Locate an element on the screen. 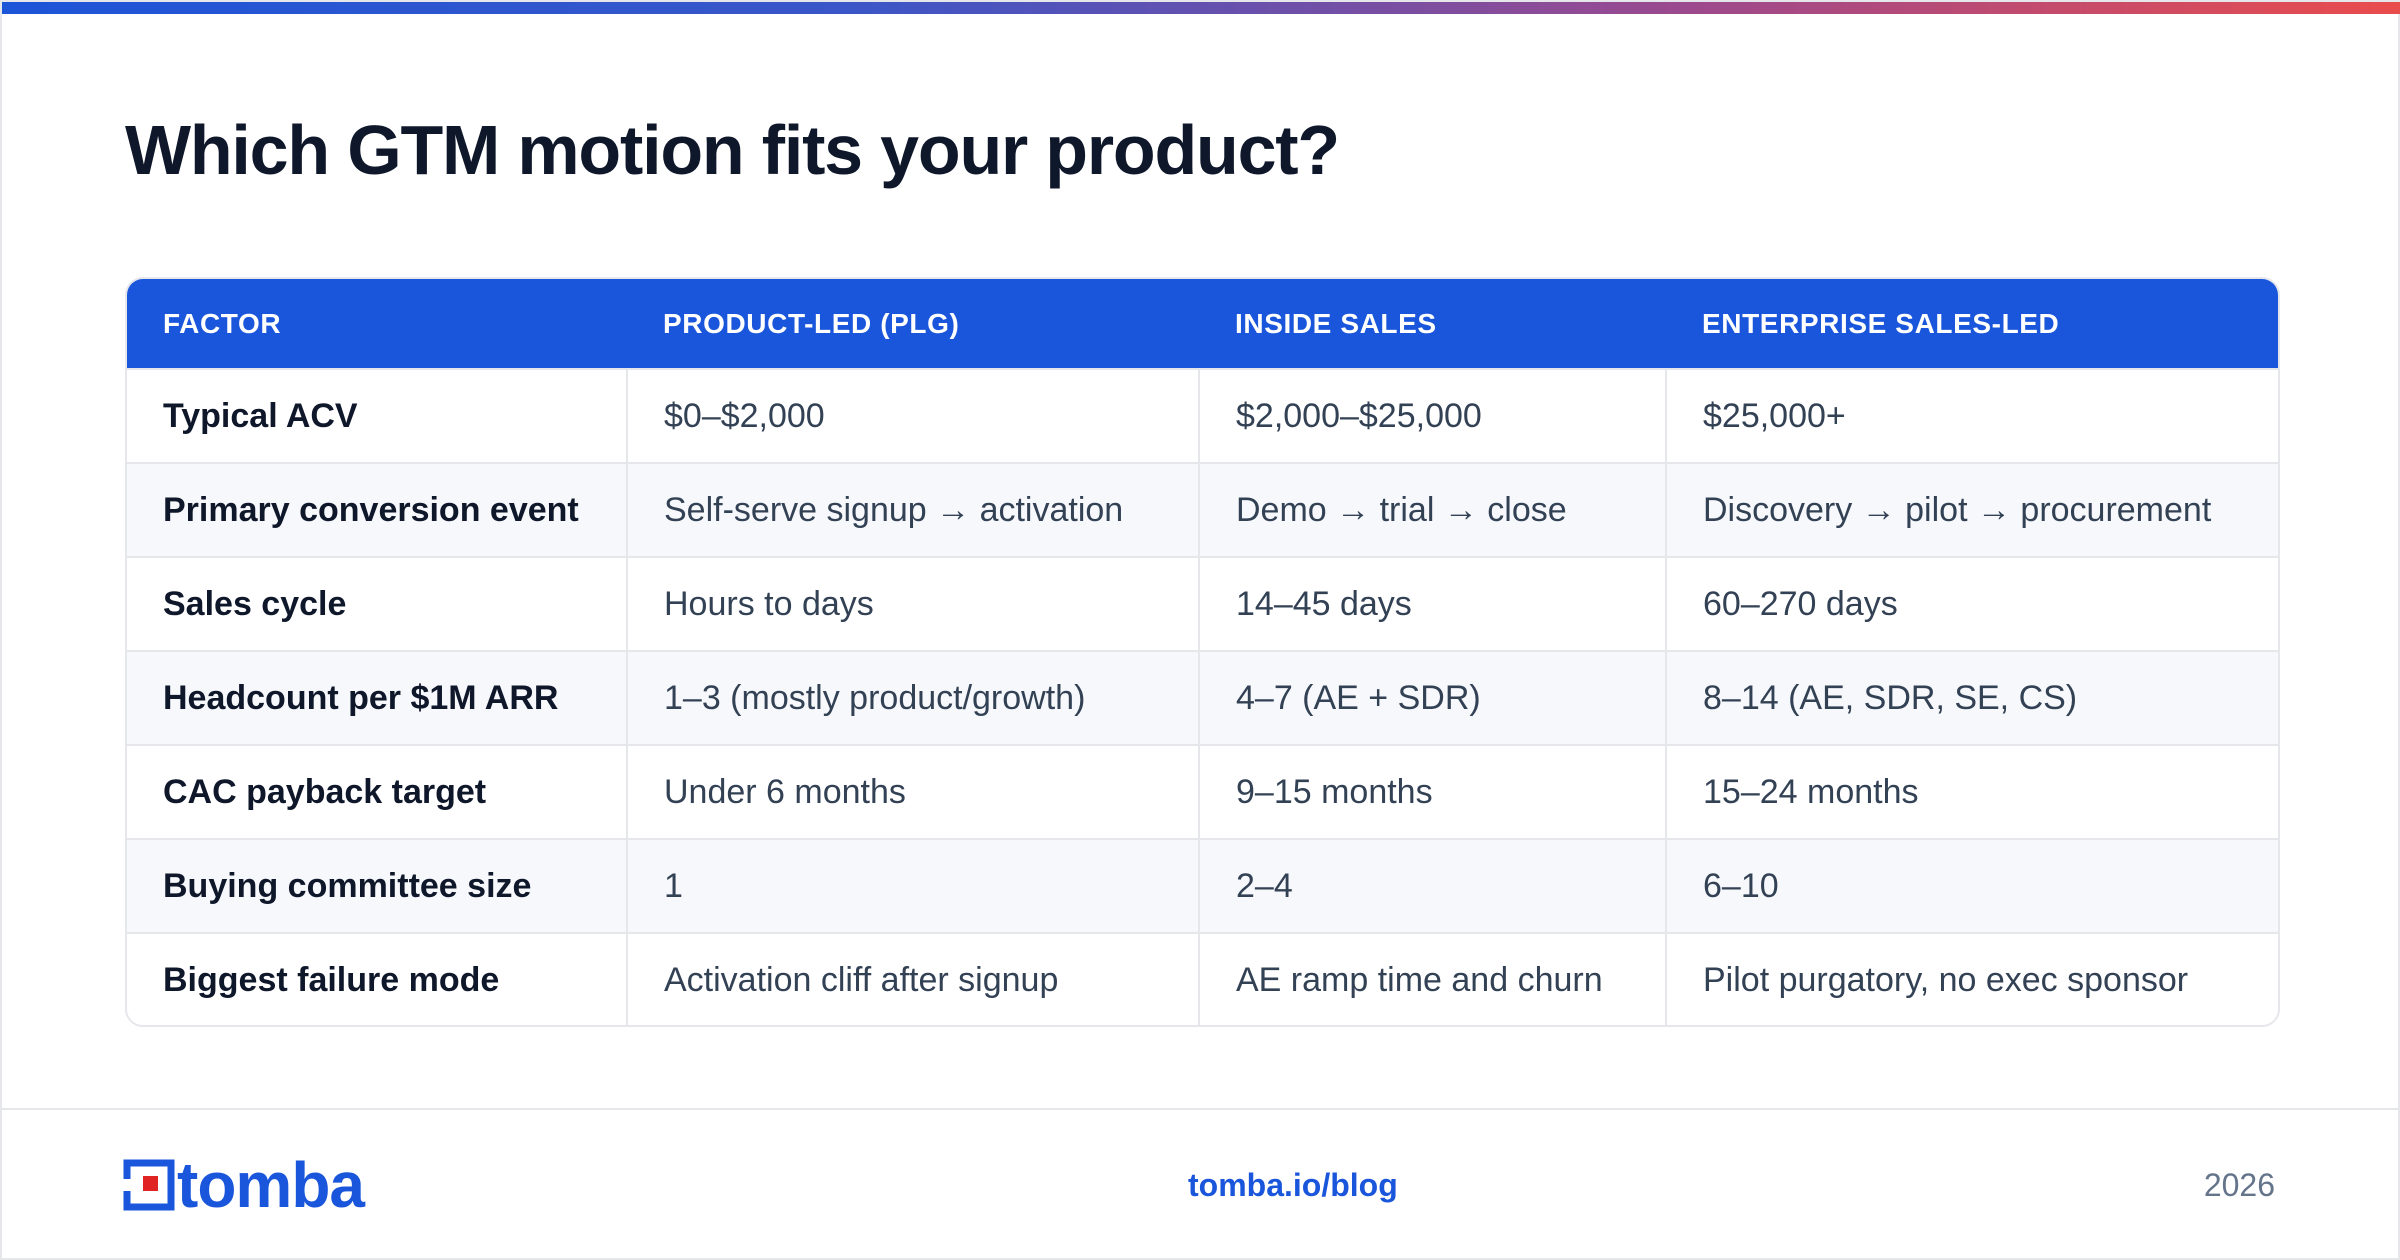  row-factor-cell: Headcount per $1M ARR is located at coordinates (377, 697).